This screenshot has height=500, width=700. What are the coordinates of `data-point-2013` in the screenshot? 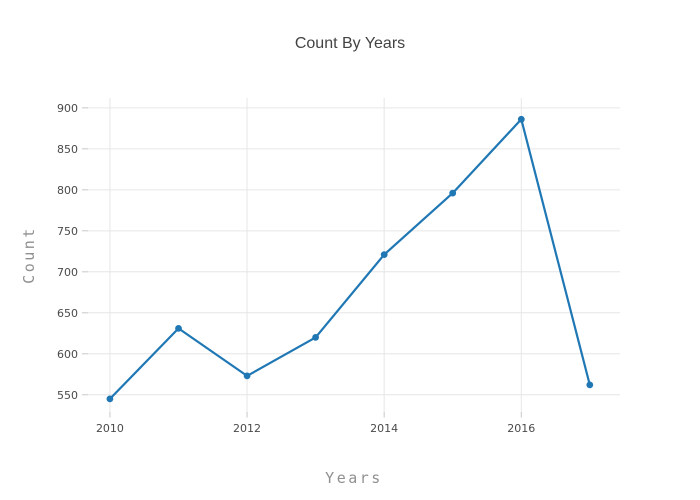 It's located at (315, 337).